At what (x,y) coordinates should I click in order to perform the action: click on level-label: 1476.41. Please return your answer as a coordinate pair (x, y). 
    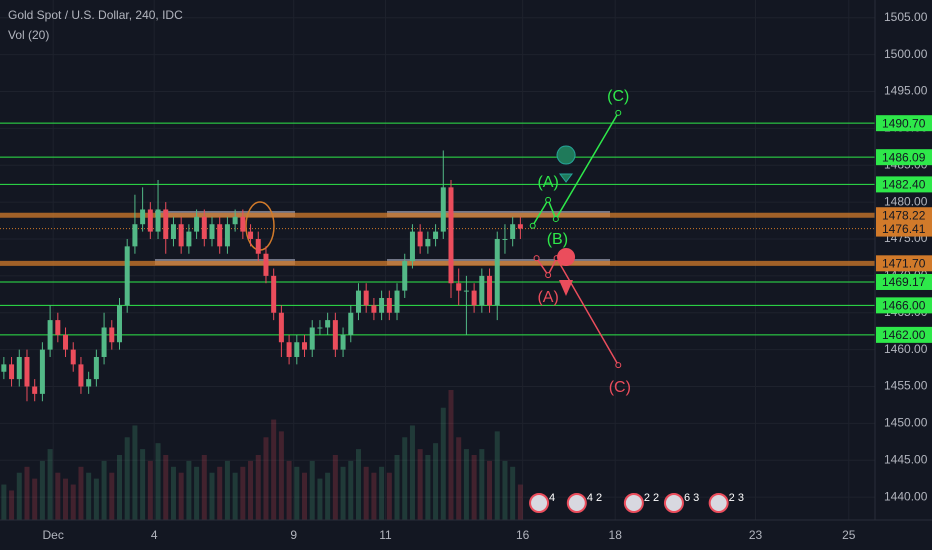
    Looking at the image, I should click on (904, 229).